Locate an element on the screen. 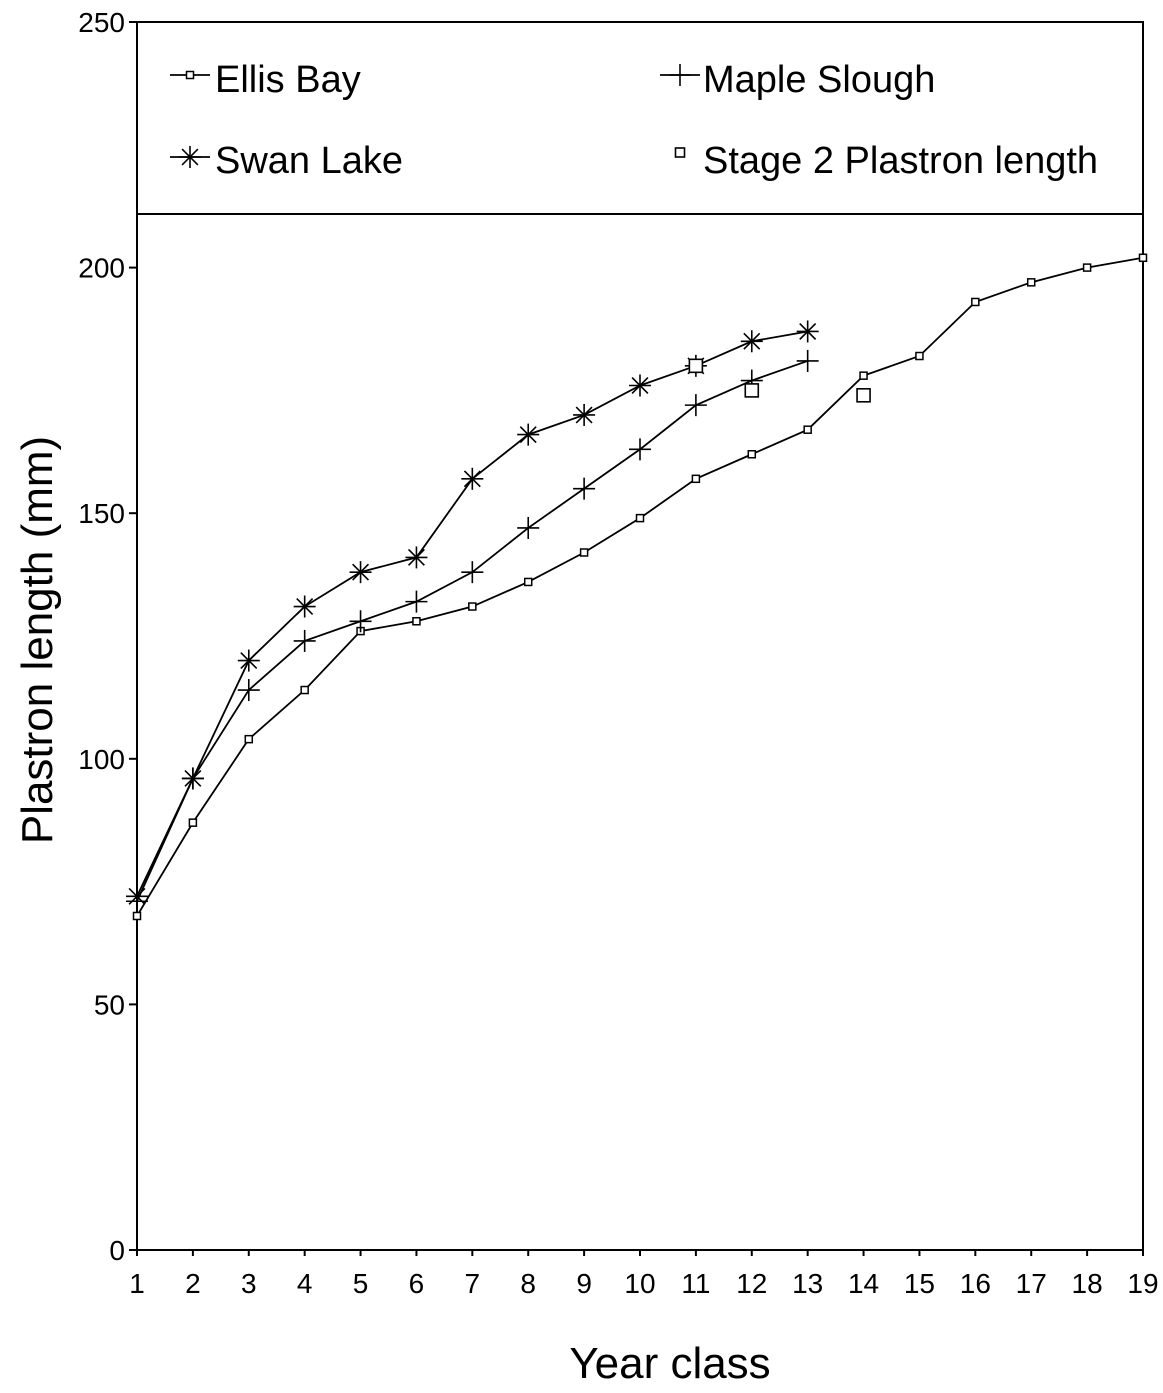  legend-symbol-maple-slough is located at coordinates (680, 75).